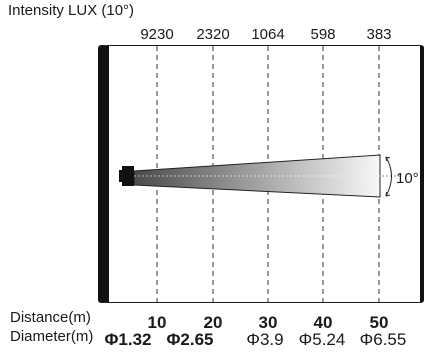 The width and height of the screenshot is (434, 356). I want to click on diameter-20m: Φ2.65, so click(190, 339).